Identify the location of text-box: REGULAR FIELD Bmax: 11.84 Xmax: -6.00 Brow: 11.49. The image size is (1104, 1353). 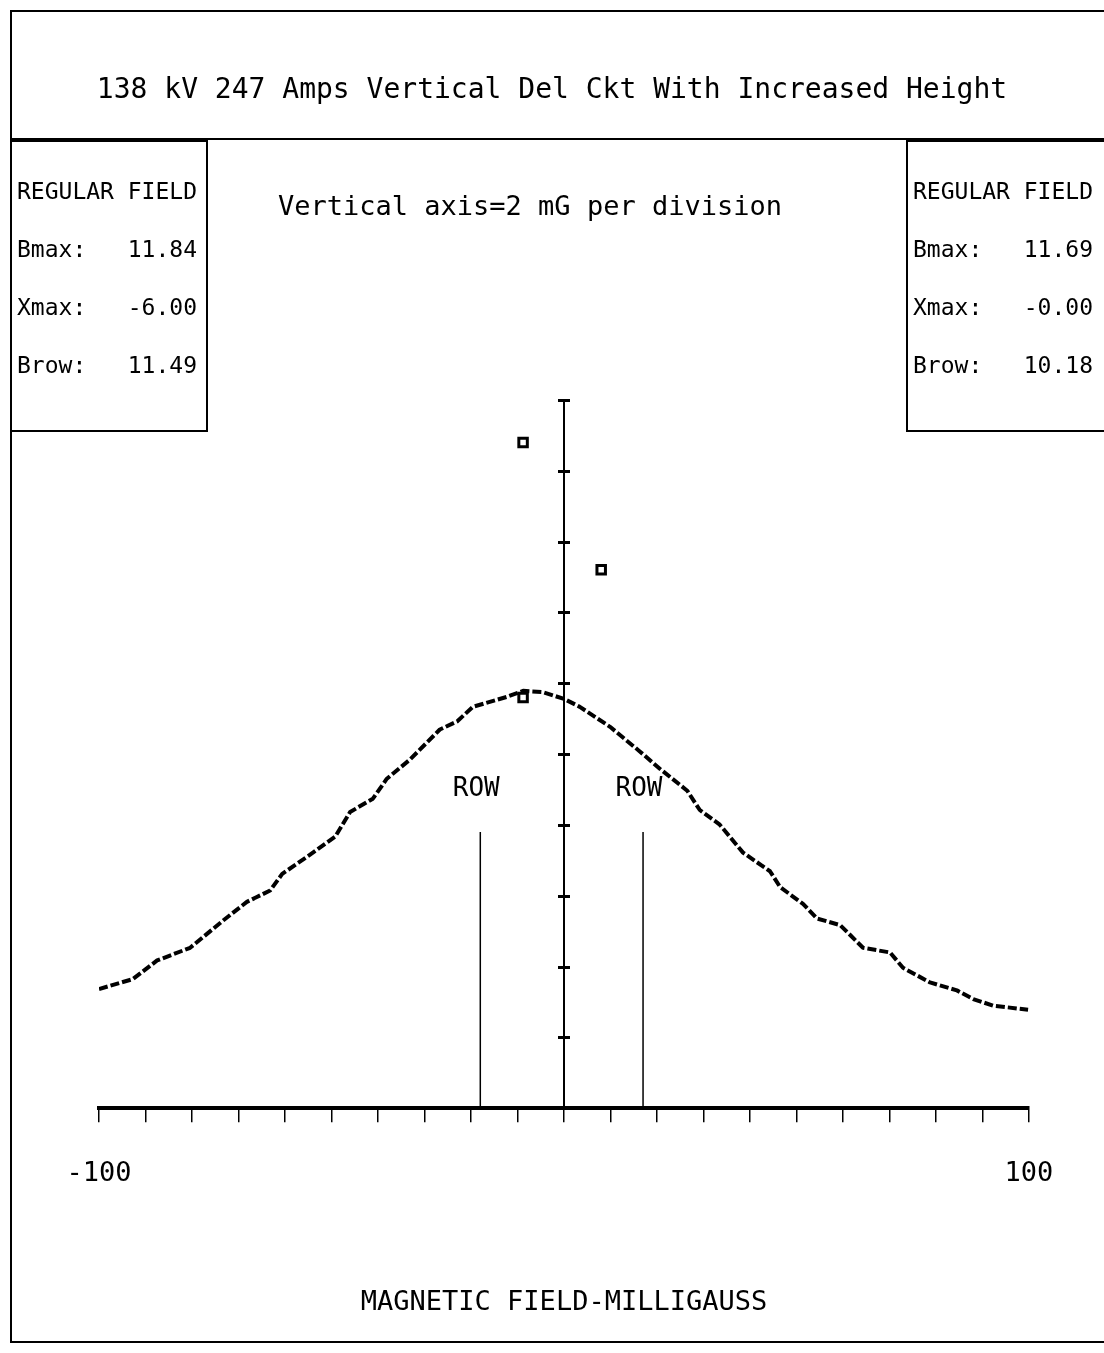
(109, 286).